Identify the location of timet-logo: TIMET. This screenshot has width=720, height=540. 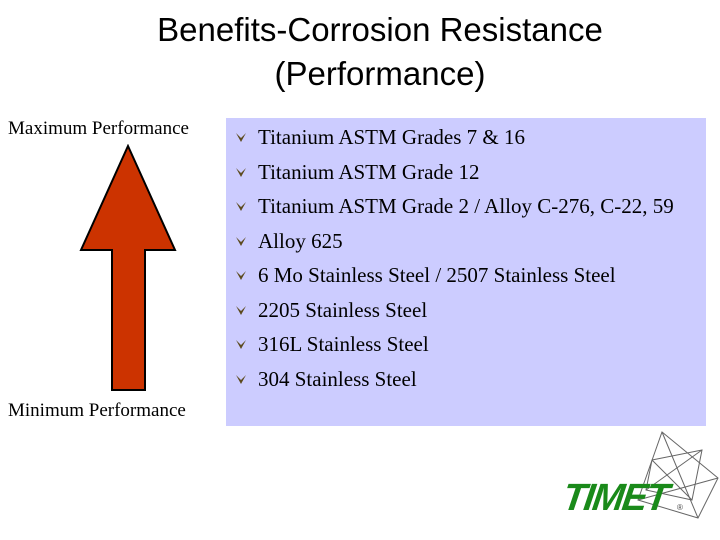
(615, 498).